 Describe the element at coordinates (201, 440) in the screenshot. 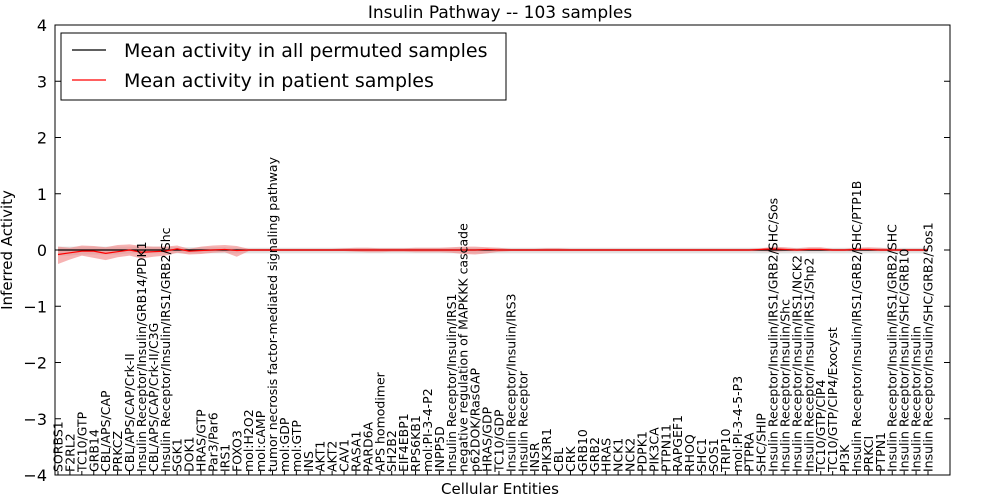

I see `x-tick-label: HRAS/GTP` at that location.